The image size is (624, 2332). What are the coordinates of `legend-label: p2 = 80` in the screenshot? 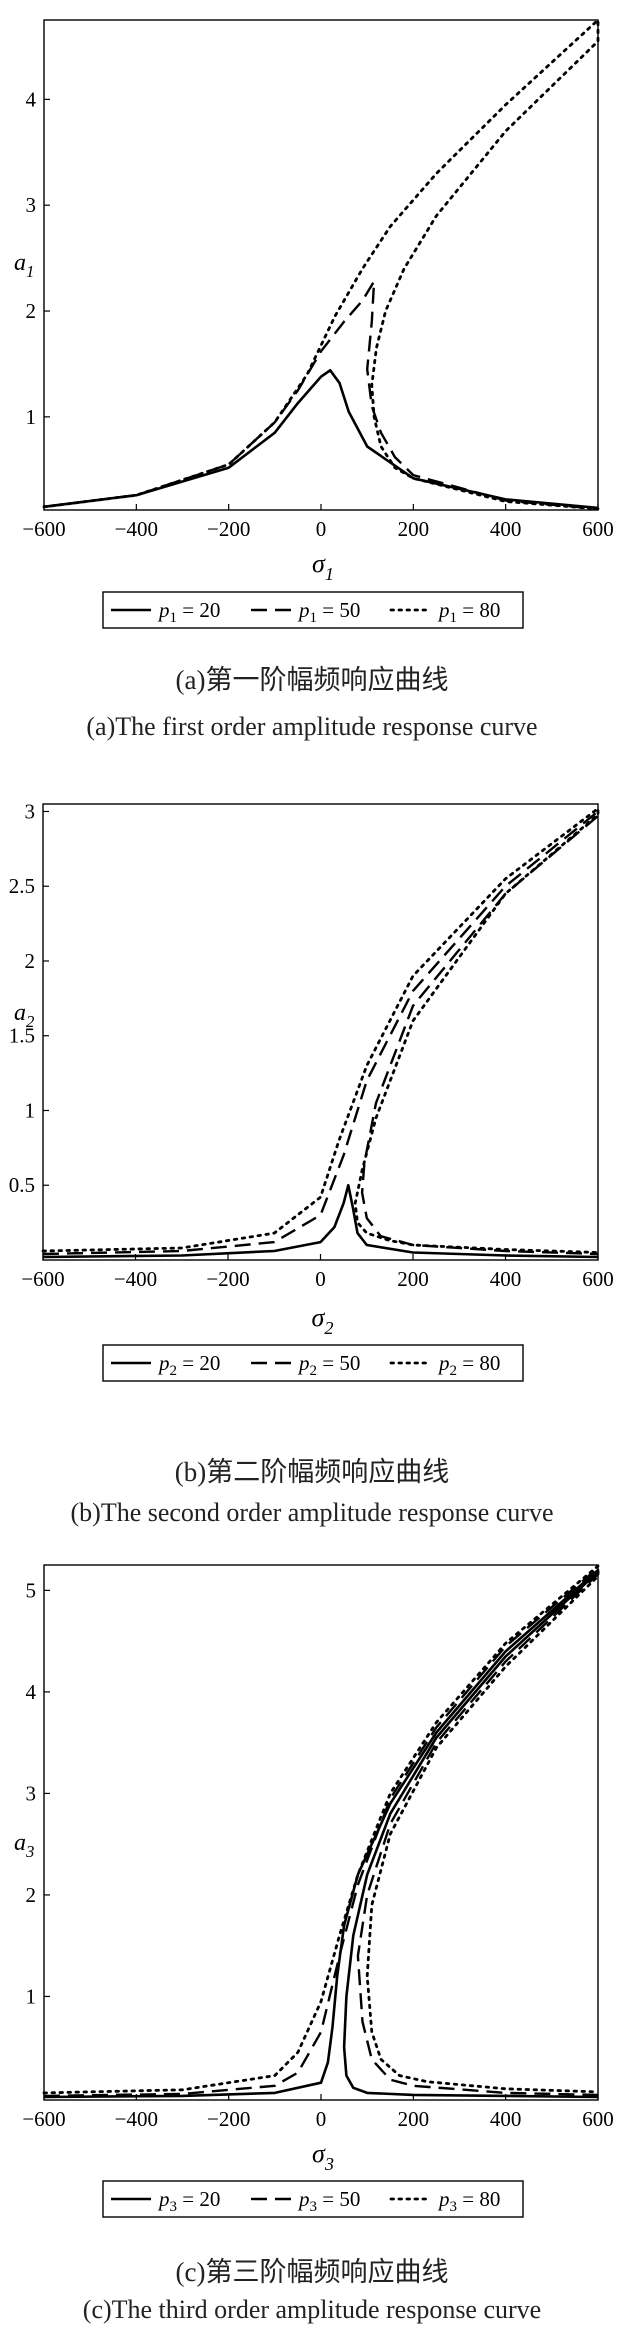 It's located at (468, 1365).